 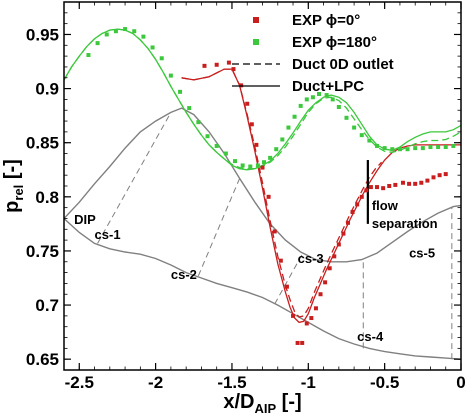 I want to click on x-tick-label: -2.5, so click(x=79, y=382).